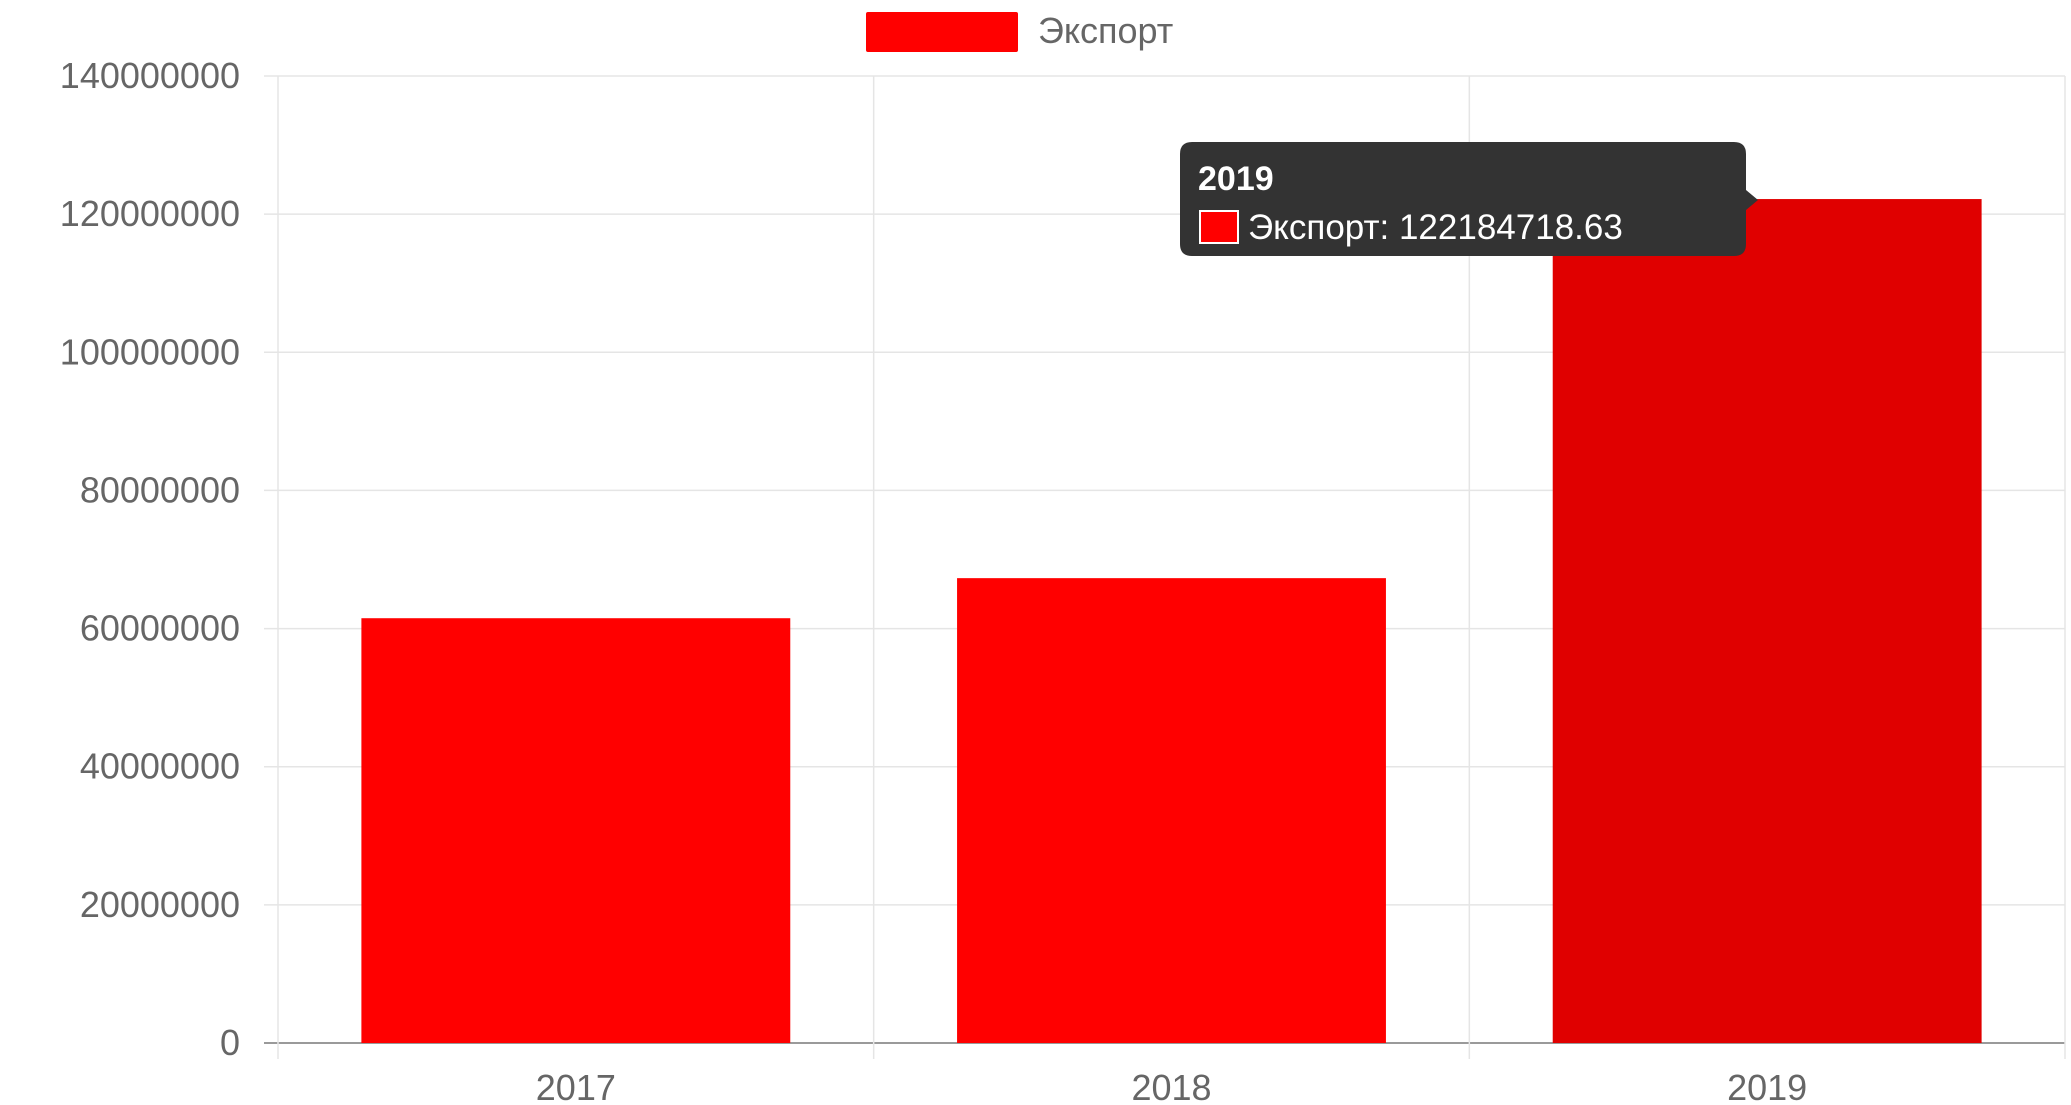 Image resolution: width=2071 pixels, height=1105 pixels. Describe the element at coordinates (160, 489) in the screenshot. I see `y-tick-label: 80000000` at that location.